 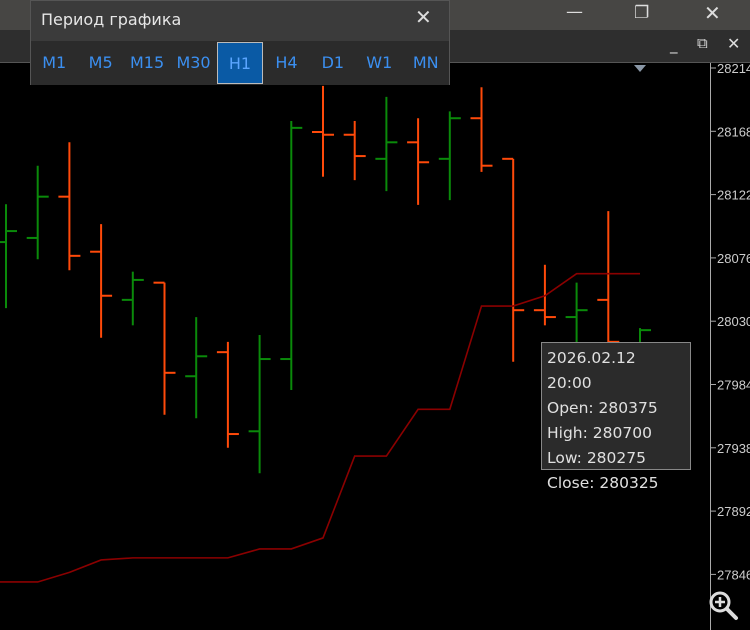 I want to click on y-tick-label: 281220, so click(x=733, y=195).